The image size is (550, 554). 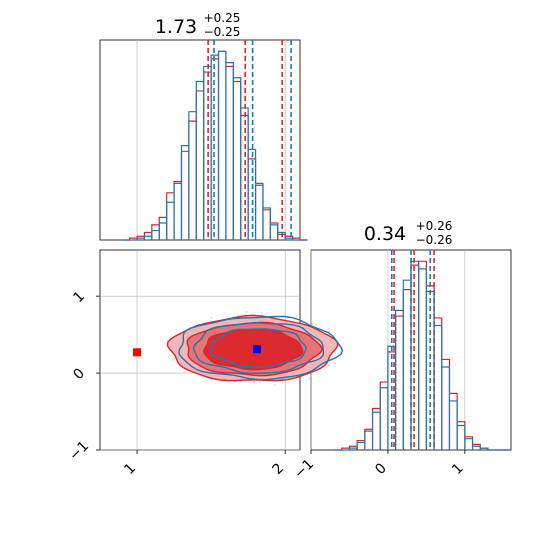 I want to click on tick-label-y: 0, so click(x=79, y=374).